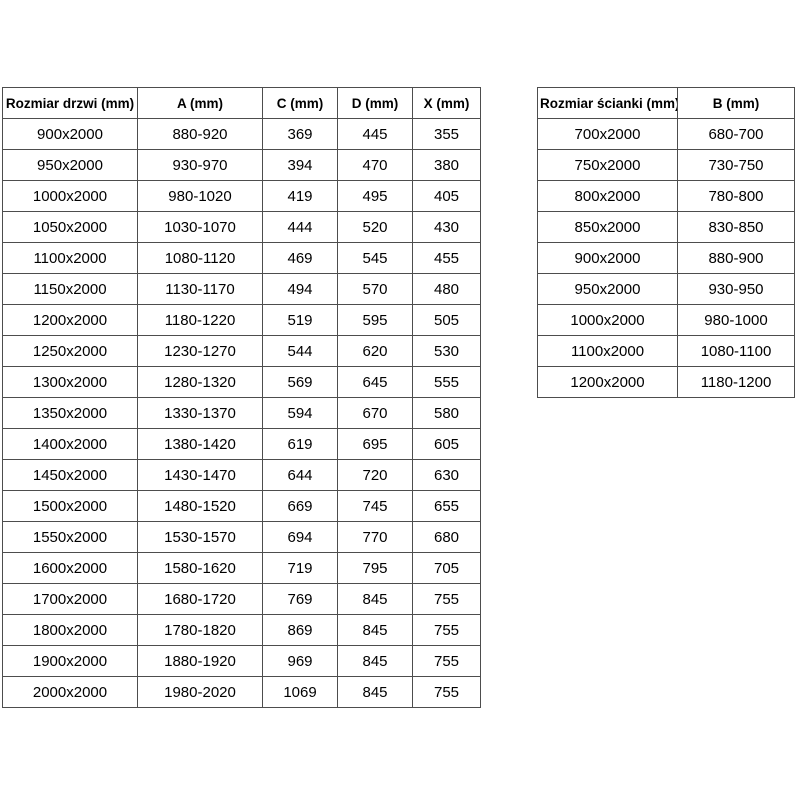  What do you see at coordinates (241, 444) in the screenshot?
I see `table-row: 1400x2000 1380-1420 619 695 605` at bounding box center [241, 444].